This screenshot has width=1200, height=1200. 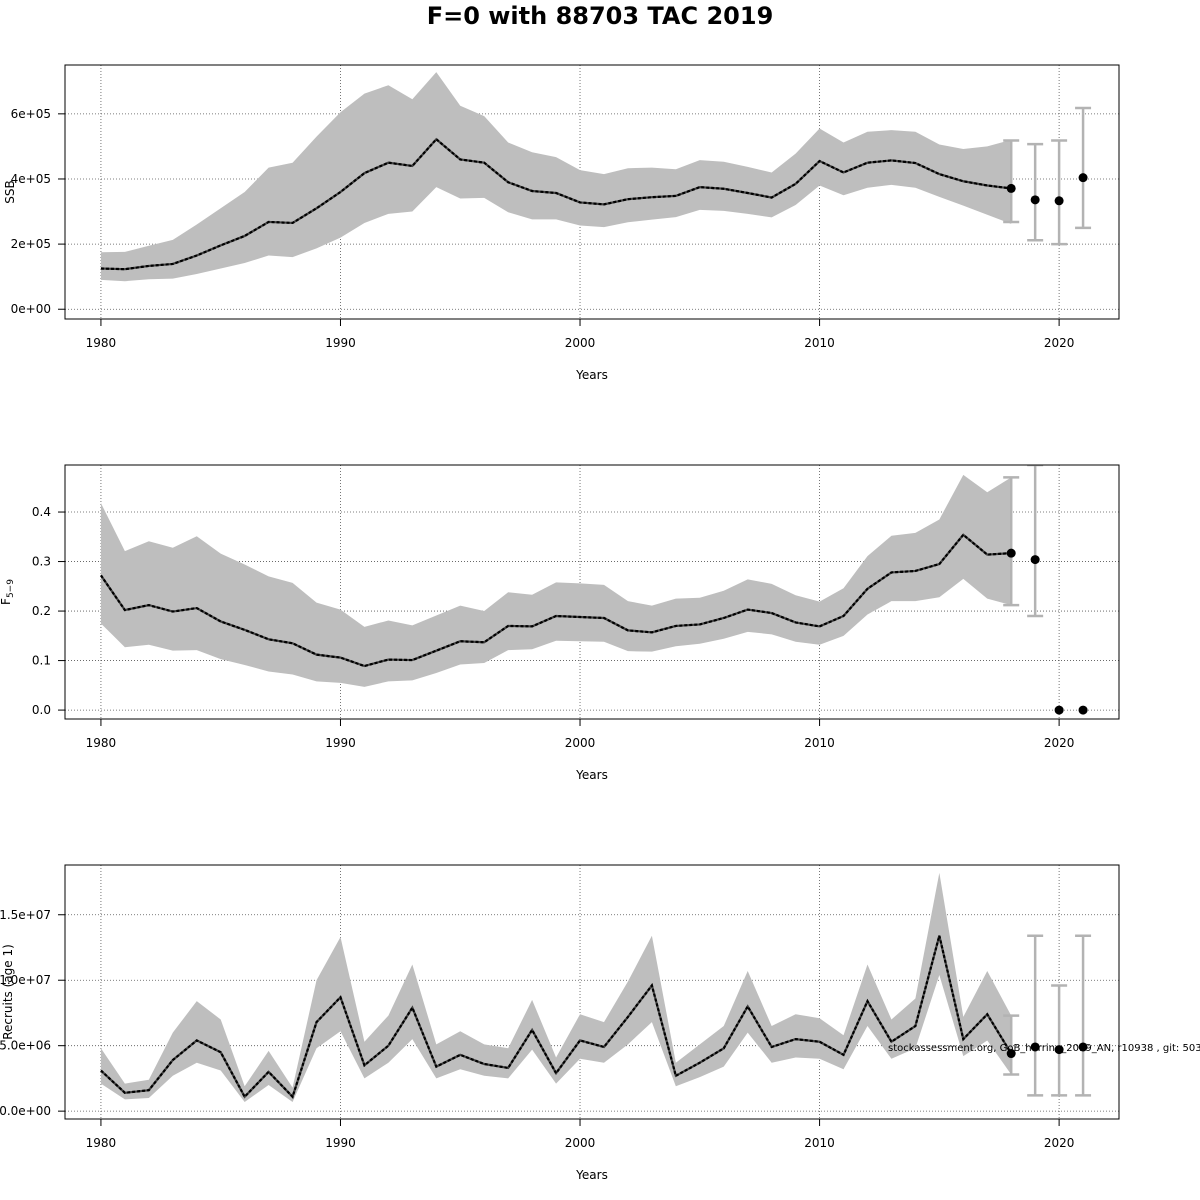 I want to click on y-tick-label: 1.5e+07, so click(x=25, y=915).